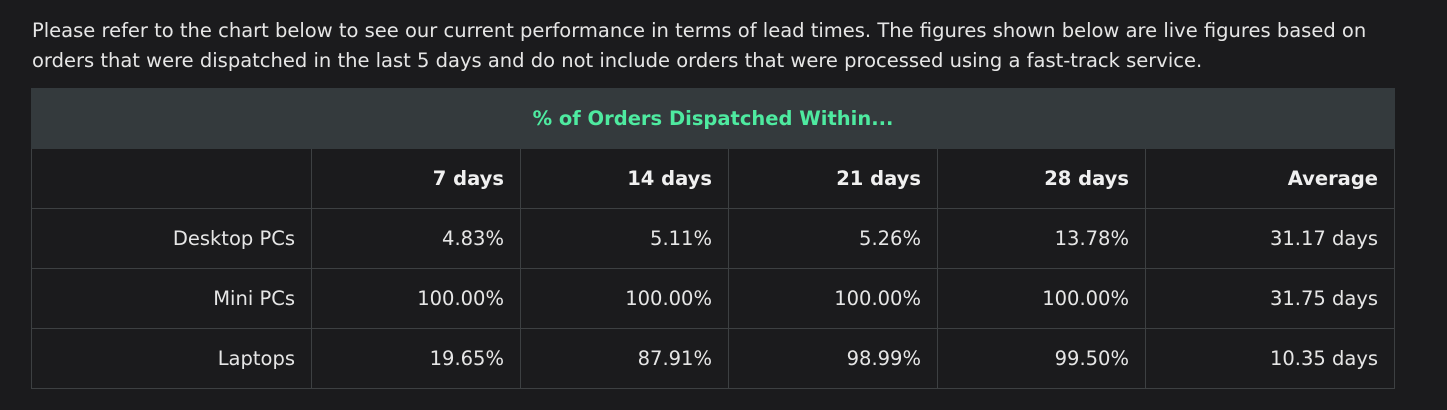  I want to click on table-header-row: 7 days 14 days 21 days 28 days Average, so click(713, 178).